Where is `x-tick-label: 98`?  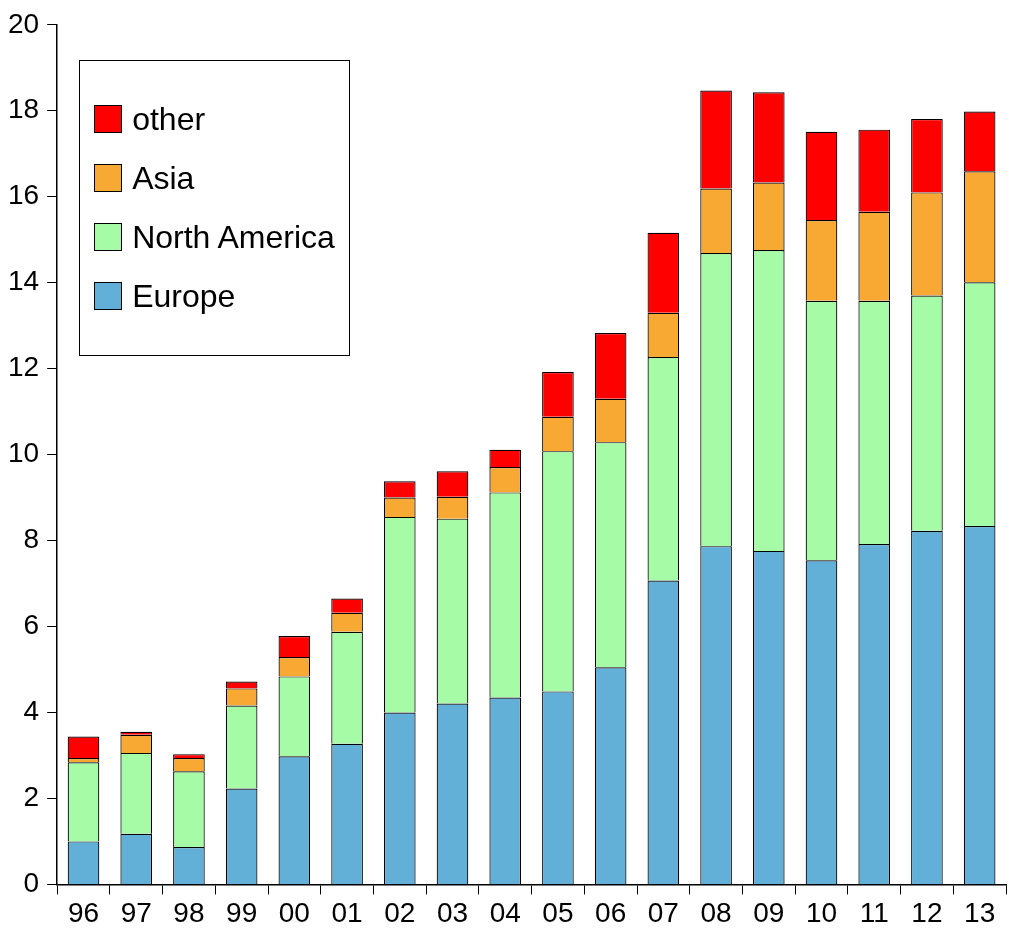 x-tick-label: 98 is located at coordinates (189, 912).